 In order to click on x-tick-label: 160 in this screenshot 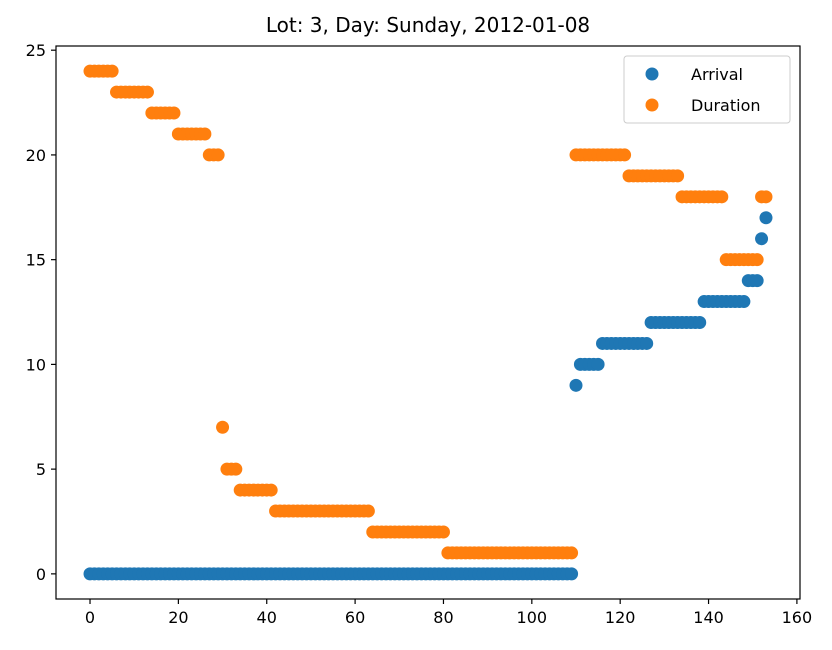, I will do `click(797, 617)`.